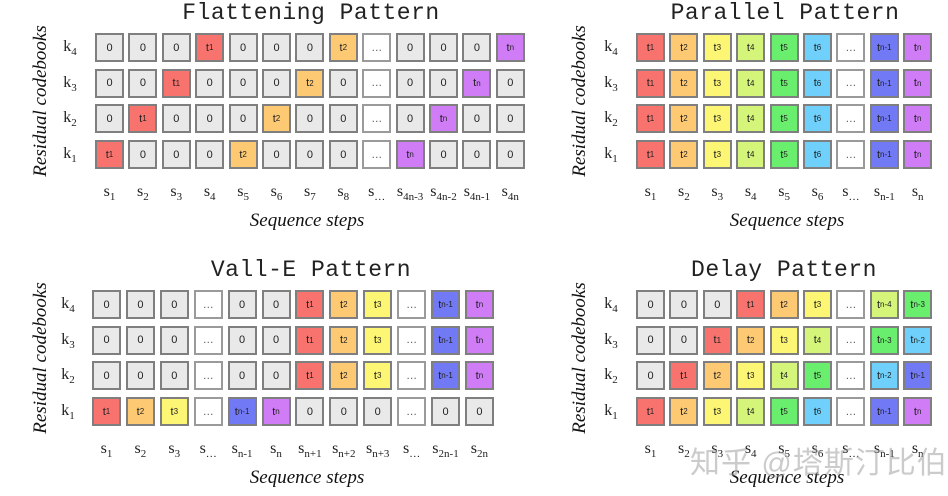 The image size is (948, 496). I want to click on panel-title: Vall-E Pattern, so click(311, 270).